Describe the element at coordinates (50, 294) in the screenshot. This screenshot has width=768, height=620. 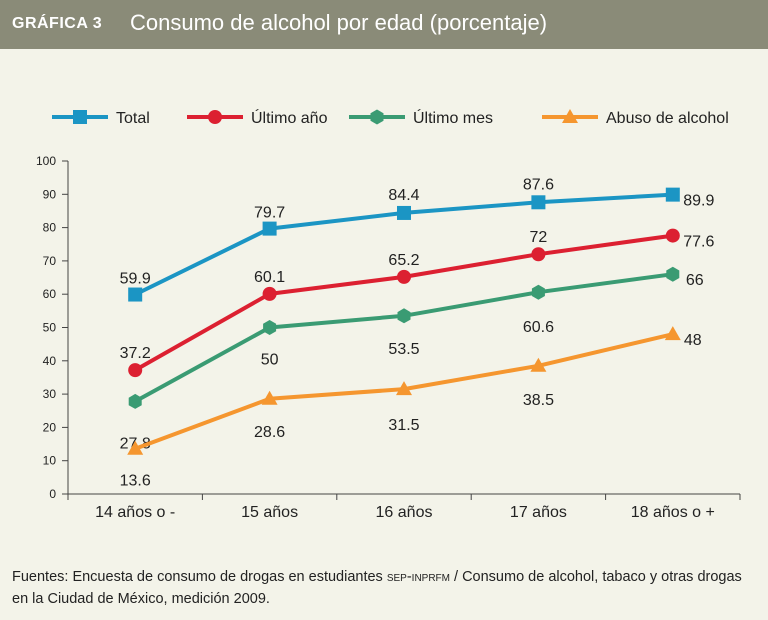
I see `y-tick-label-60: 60` at that location.